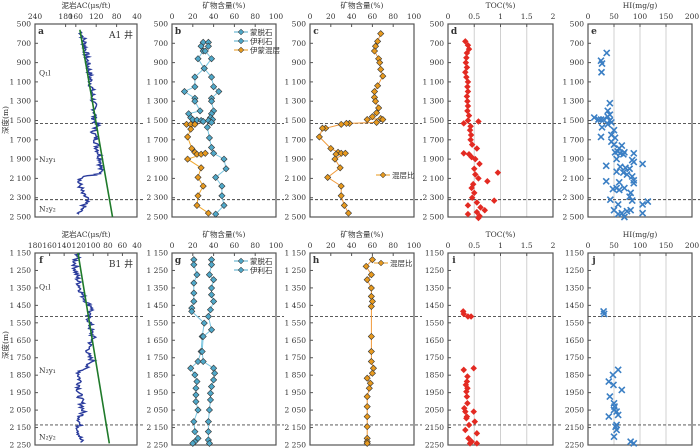 This screenshot has width=700, height=448. Describe the element at coordinates (574, 305) in the screenshot. I see `y-tick-label: 1450` at that location.